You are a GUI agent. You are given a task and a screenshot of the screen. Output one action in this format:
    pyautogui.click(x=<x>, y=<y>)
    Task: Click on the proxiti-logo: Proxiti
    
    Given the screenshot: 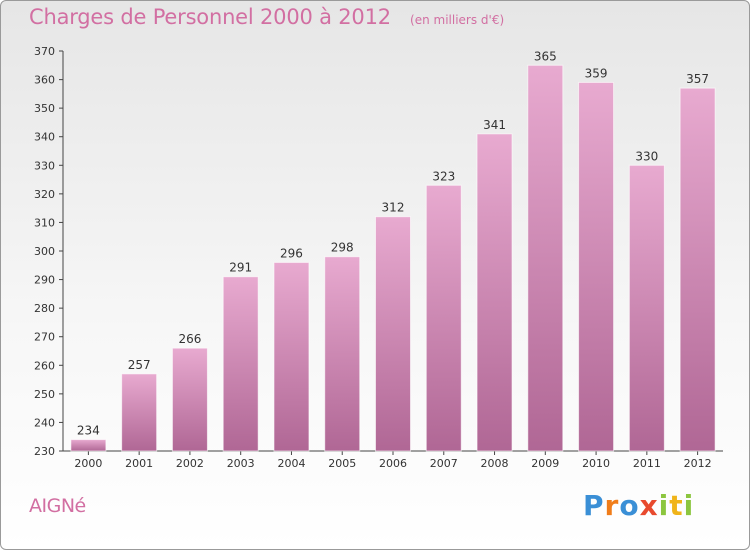 What is the action you would take?
    pyautogui.click(x=639, y=505)
    